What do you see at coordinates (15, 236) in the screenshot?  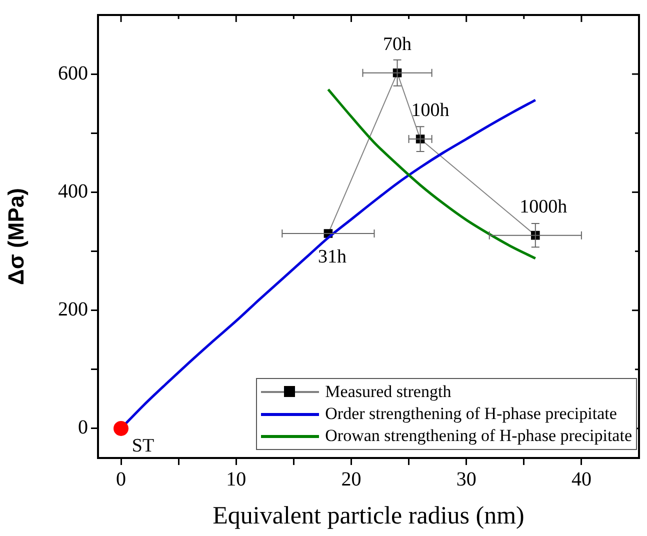 I see `y-axis-title: Δσ (MPa)` at bounding box center [15, 236].